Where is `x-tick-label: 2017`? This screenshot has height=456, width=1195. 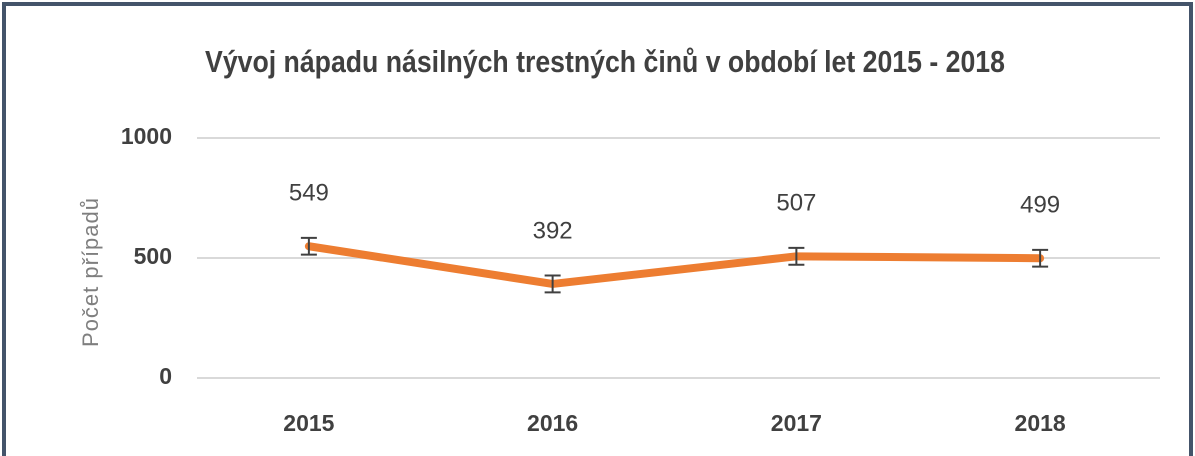 x-tick-label: 2017 is located at coordinates (796, 423).